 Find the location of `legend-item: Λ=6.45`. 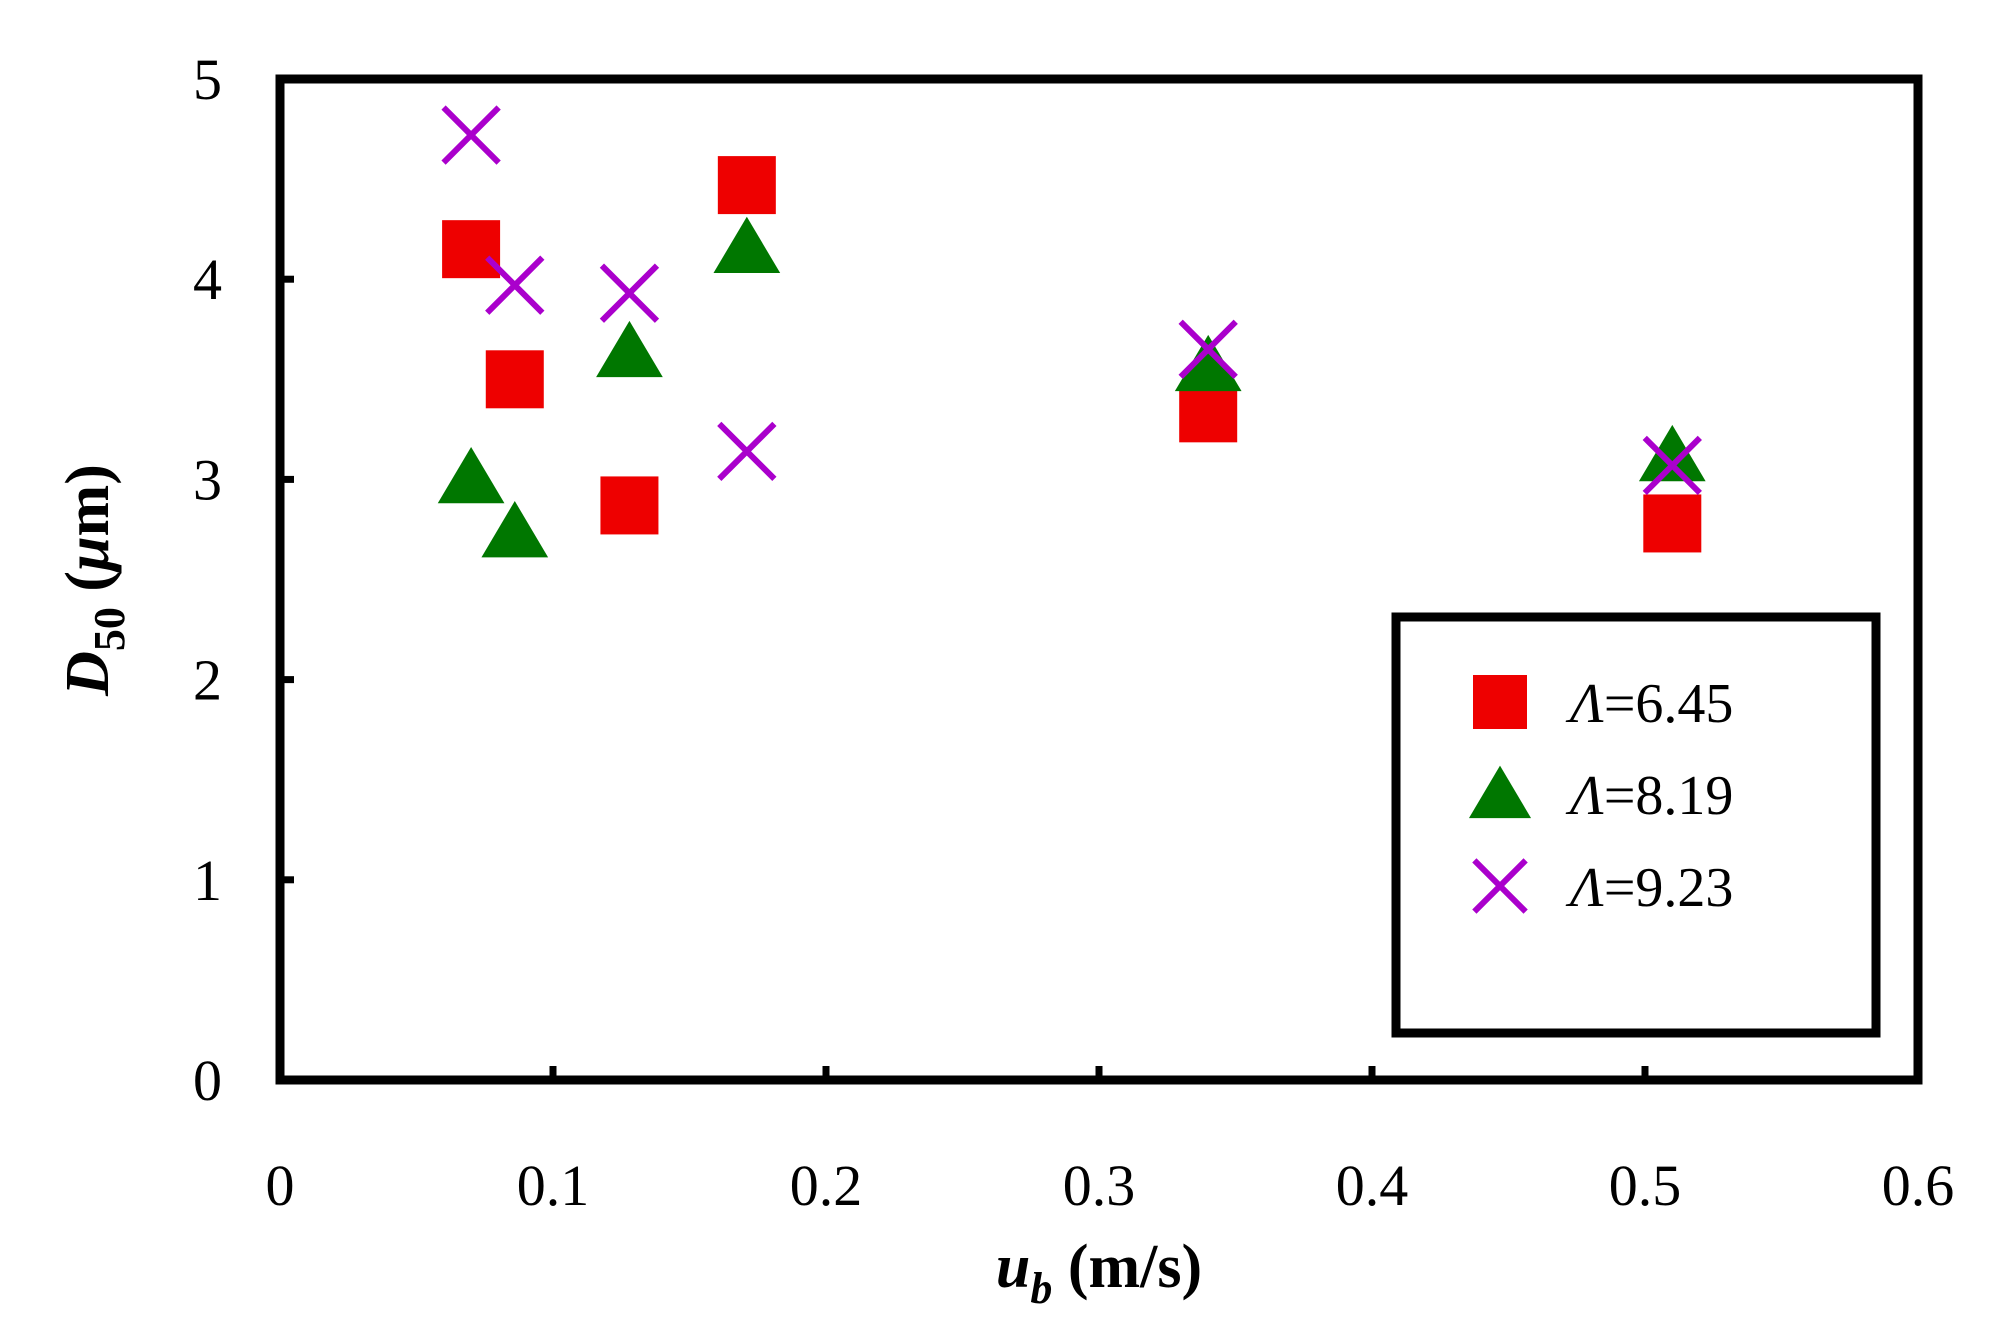

legend-item: Λ=6.45 is located at coordinates (1603, 704).